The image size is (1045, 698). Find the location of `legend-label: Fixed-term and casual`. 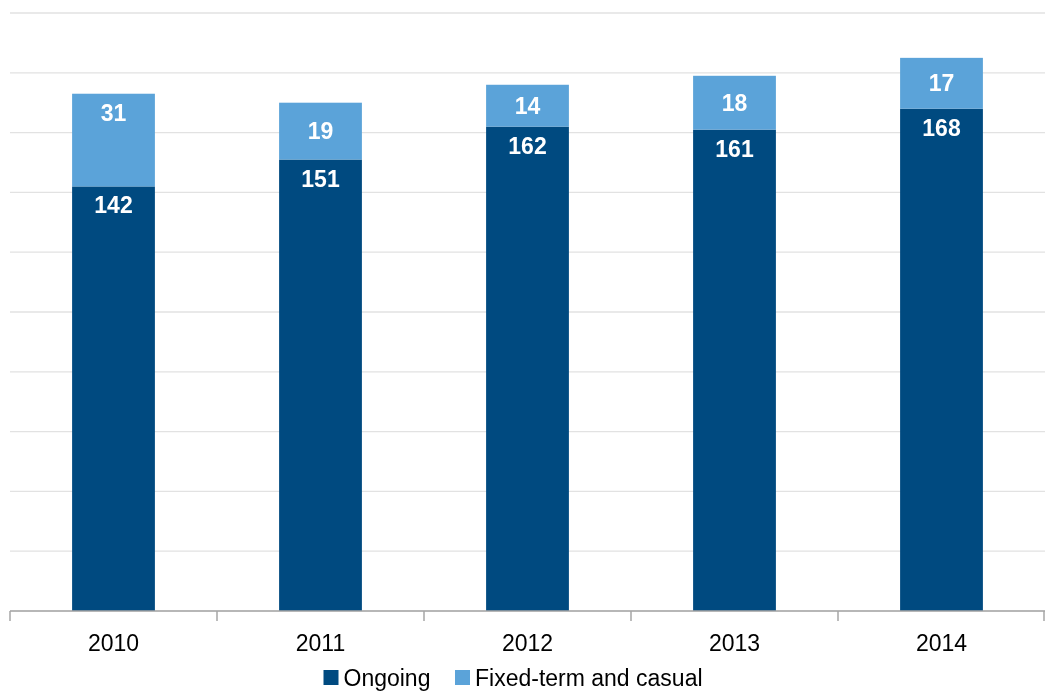

legend-label: Fixed-term and casual is located at coordinates (589, 678).